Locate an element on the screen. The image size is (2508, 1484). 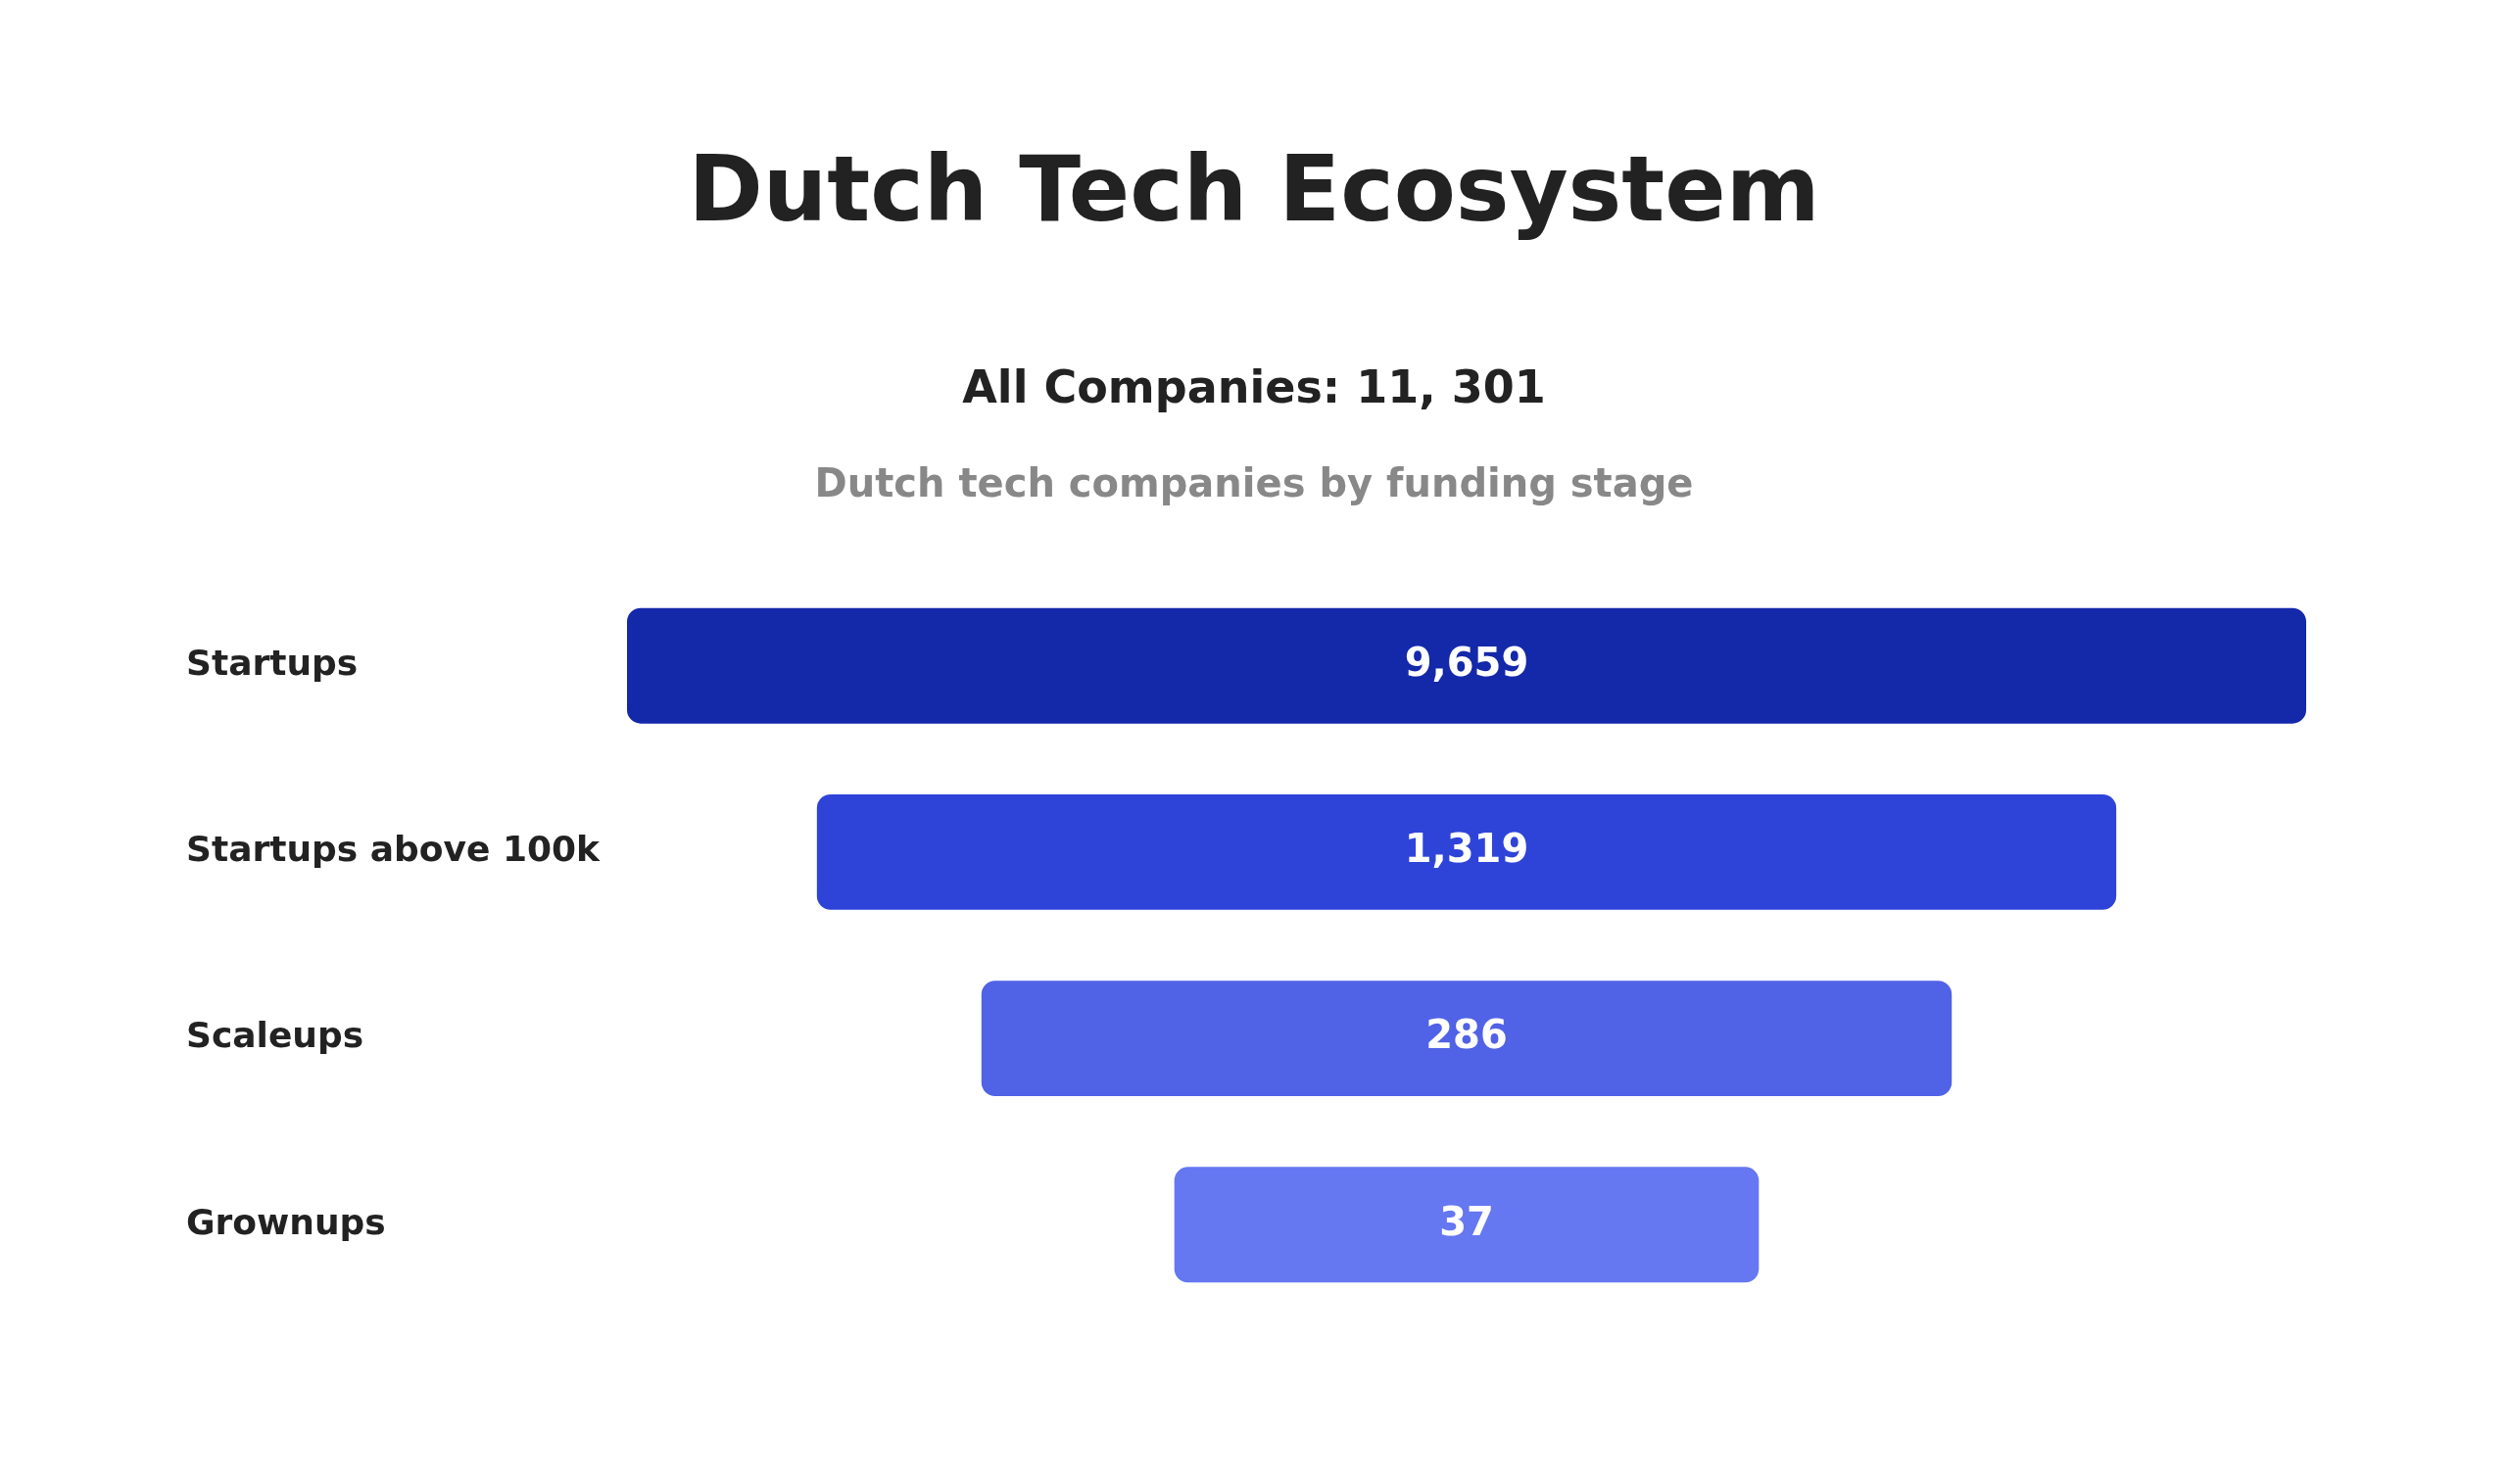
category-label: Startups is located at coordinates (272, 663).